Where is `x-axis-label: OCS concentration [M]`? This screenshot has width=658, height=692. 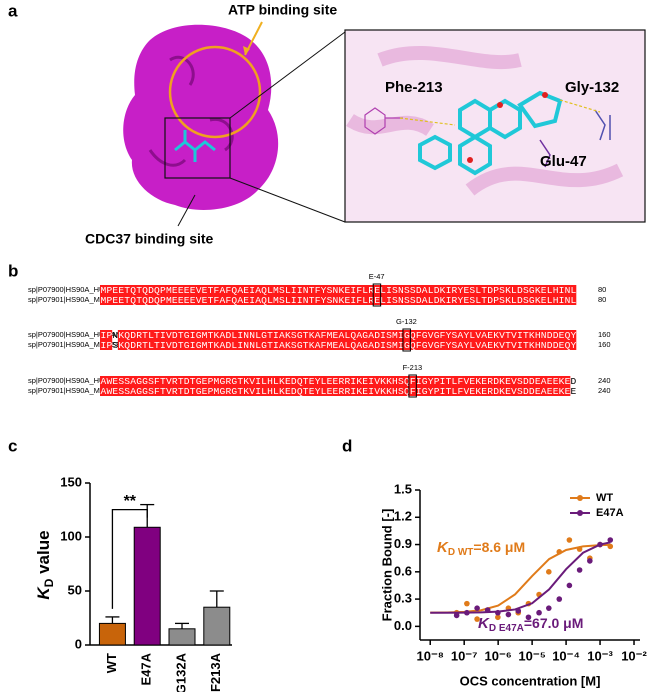
x-axis-label: OCS concentration [M] is located at coordinates (530, 680).